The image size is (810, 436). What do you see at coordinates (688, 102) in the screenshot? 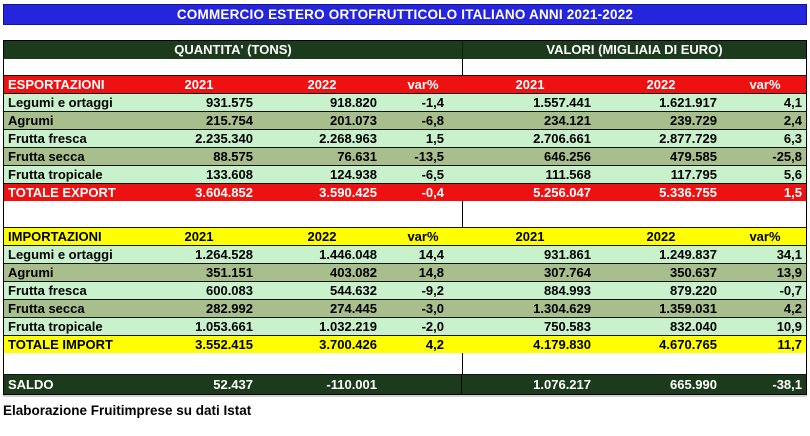
I see `cell-val-2022: 1.621.917` at bounding box center [688, 102].